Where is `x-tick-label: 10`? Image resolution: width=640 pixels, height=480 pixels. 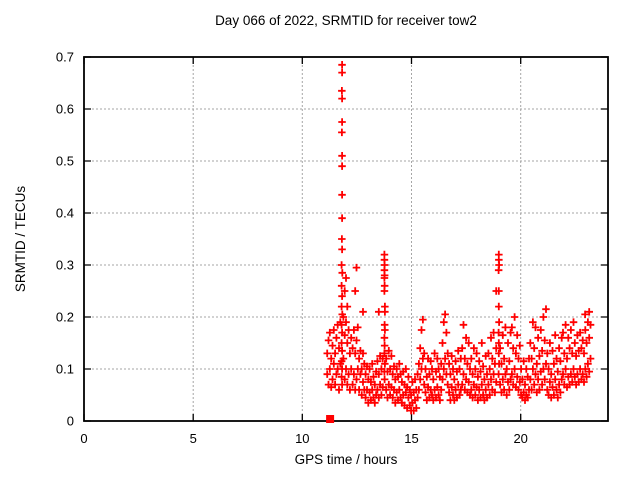
x-tick-label: 10 is located at coordinates (302, 438).